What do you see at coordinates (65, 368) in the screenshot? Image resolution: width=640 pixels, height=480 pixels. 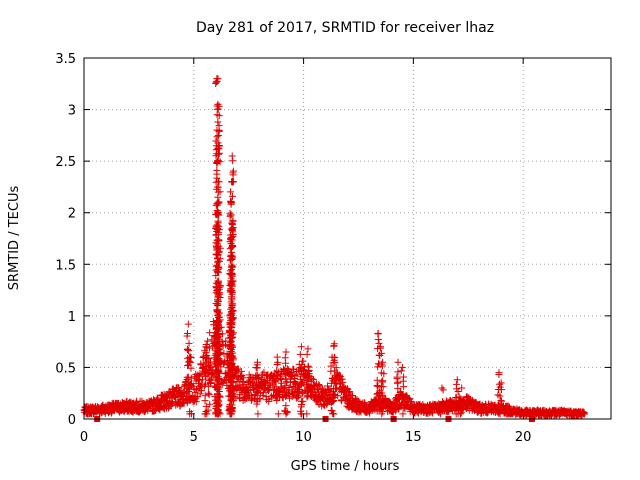 I see `y-tick-label: 0.5` at bounding box center [65, 368].